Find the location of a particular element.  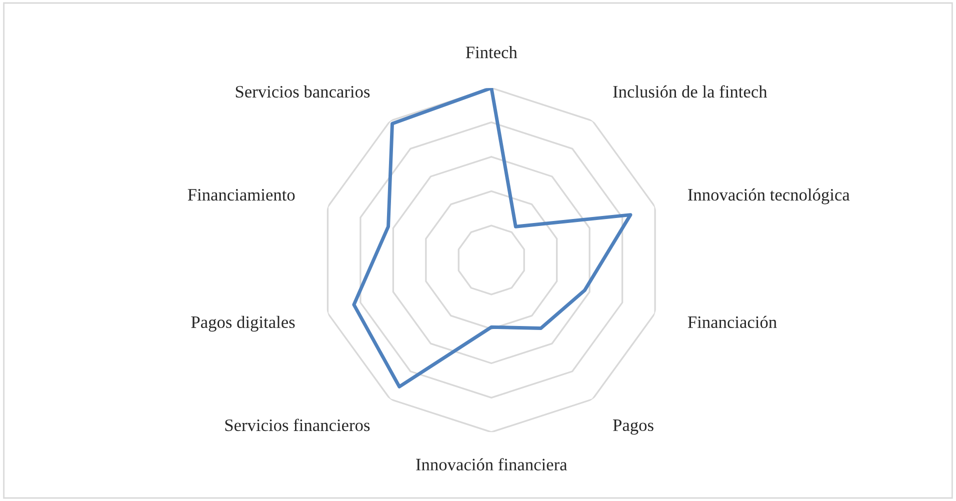

spoke-label: Inclusión de la fintech is located at coordinates (690, 91).